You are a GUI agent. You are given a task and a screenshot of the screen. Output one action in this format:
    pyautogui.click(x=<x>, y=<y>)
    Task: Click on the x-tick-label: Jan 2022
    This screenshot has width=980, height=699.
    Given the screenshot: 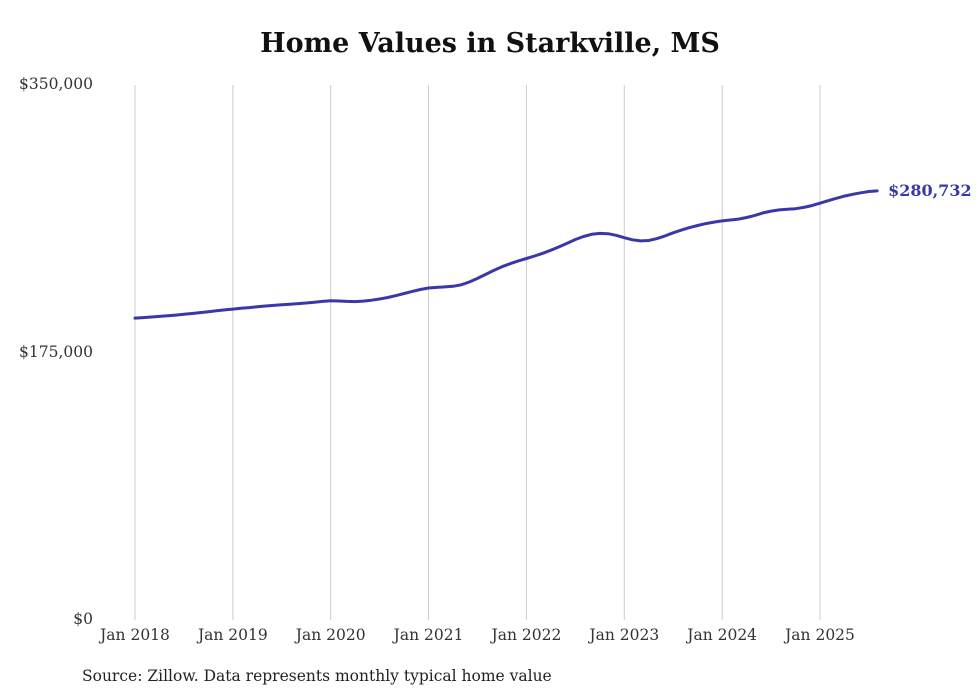 What is the action you would take?
    pyautogui.click(x=526, y=635)
    